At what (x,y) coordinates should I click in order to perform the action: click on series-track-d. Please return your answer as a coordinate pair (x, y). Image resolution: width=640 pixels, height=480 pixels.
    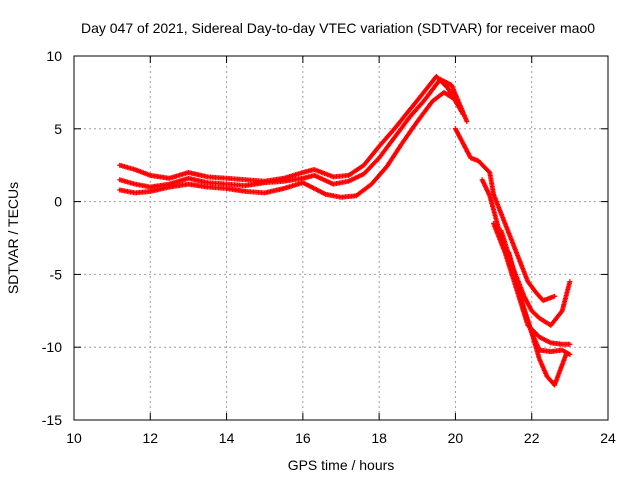
    Looking at the image, I should click on (505, 215).